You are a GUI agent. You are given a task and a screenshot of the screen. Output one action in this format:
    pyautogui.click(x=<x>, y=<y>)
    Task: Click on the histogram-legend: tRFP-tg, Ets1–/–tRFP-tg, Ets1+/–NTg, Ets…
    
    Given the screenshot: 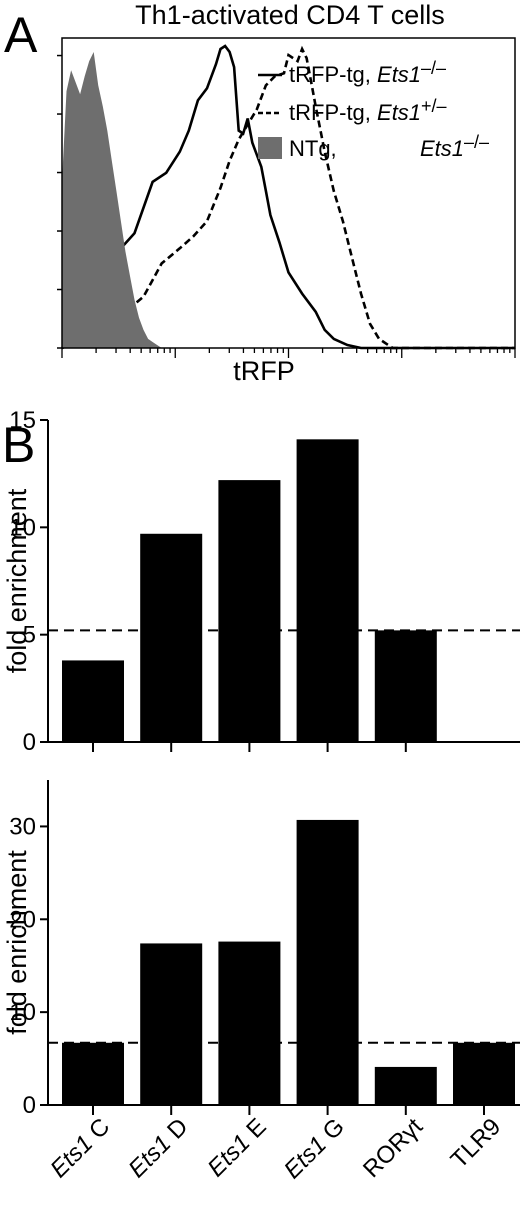 What is the action you would take?
    pyautogui.click(x=373, y=109)
    